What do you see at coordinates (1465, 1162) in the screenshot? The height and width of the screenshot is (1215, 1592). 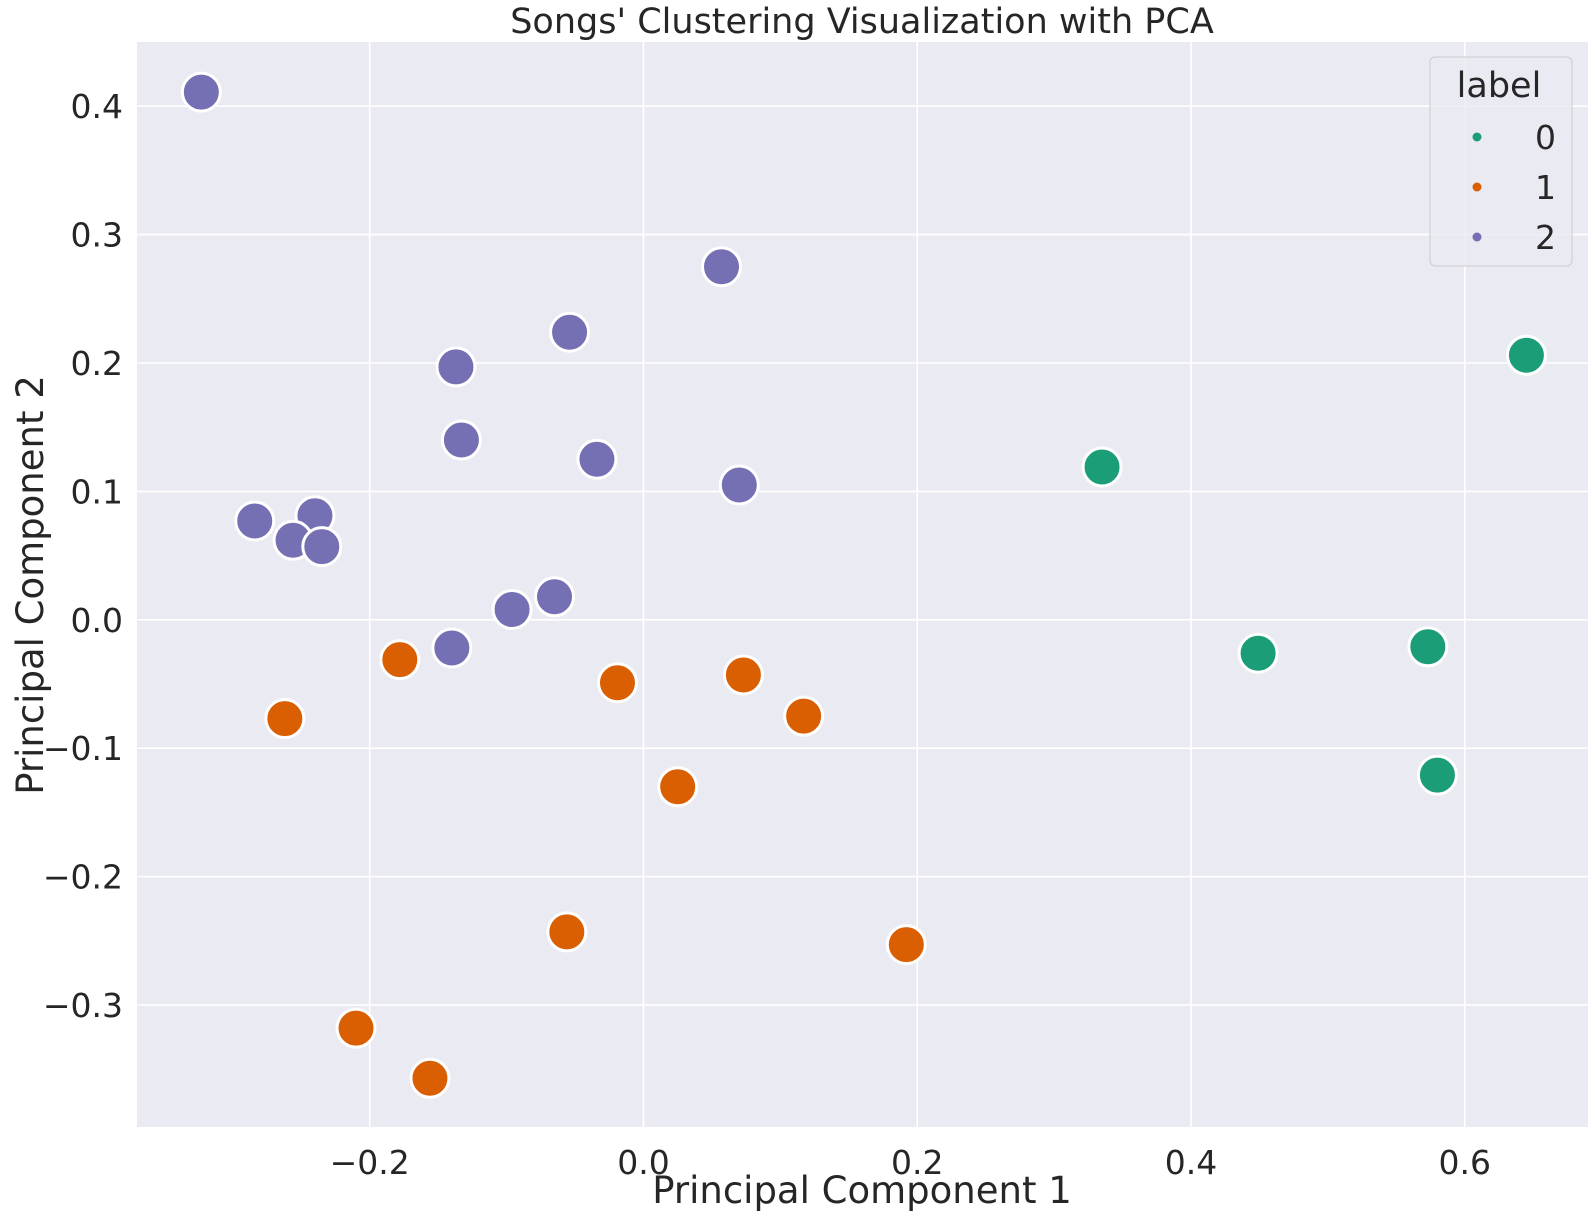 I see `x-tick-label: 0.6` at bounding box center [1465, 1162].